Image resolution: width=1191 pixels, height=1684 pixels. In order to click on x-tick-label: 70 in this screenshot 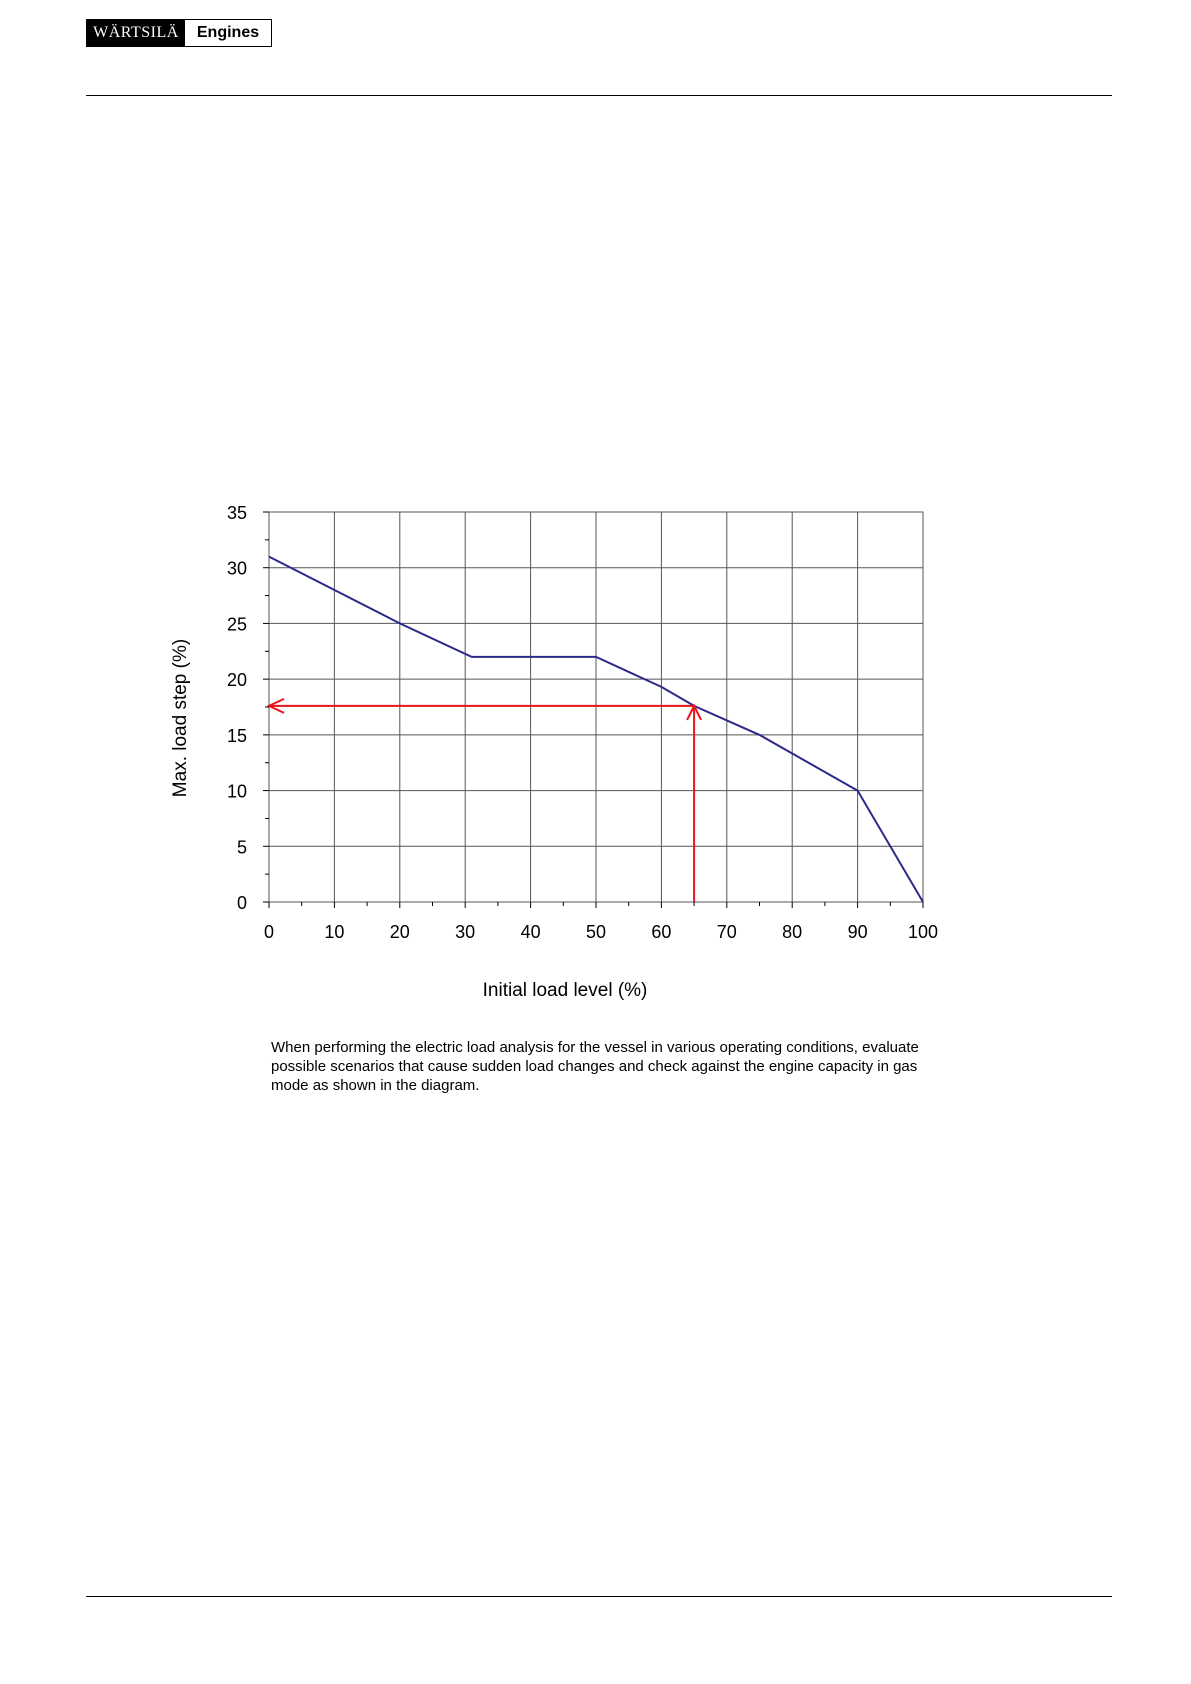, I will do `click(727, 932)`.